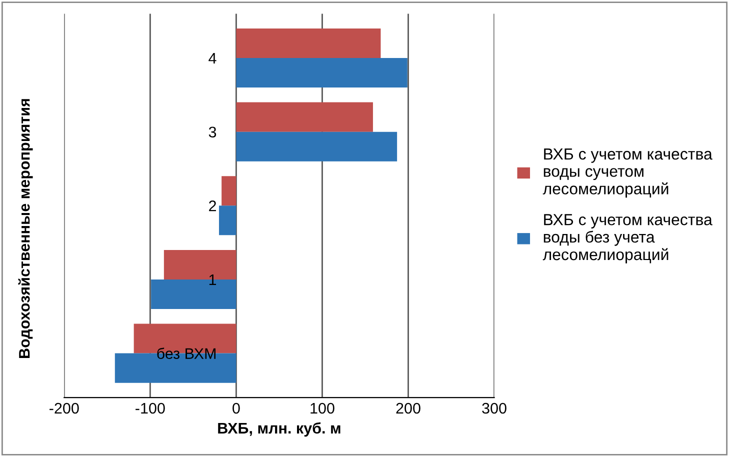 The height and width of the screenshot is (457, 729). Describe the element at coordinates (322, 408) in the screenshot. I see `x-tick-label: 100` at that location.